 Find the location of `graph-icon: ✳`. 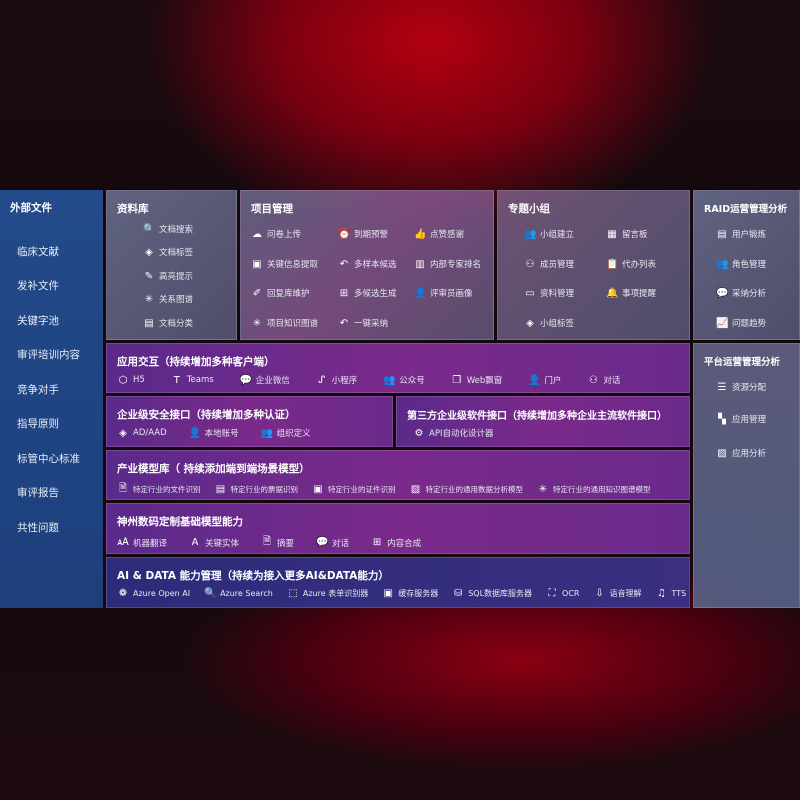

graph-icon: ✳ is located at coordinates (543, 489).